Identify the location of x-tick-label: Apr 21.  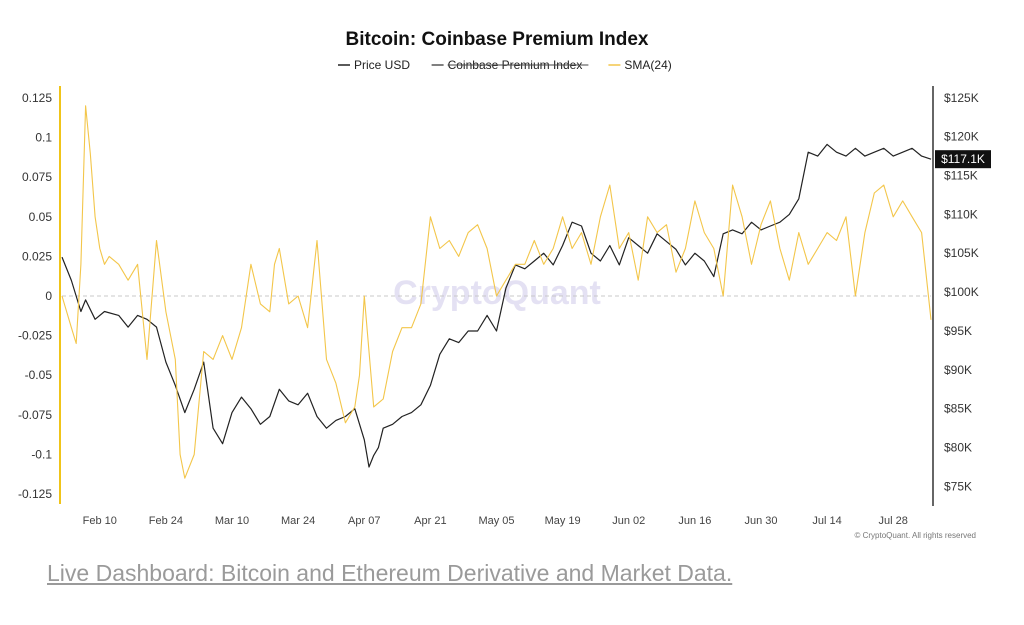
(430, 521).